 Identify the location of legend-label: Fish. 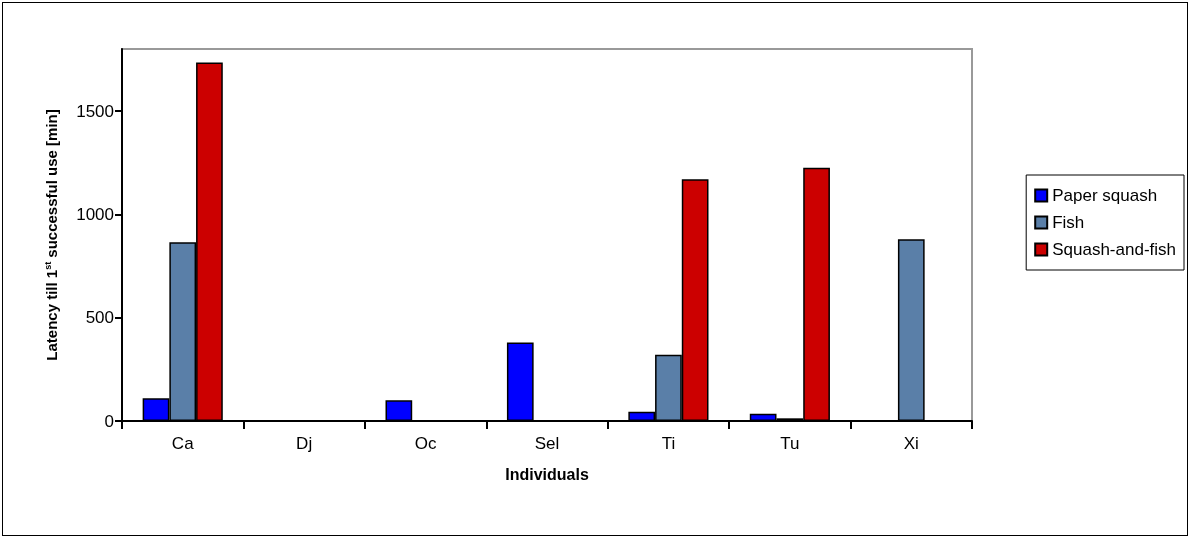
(1068, 222).